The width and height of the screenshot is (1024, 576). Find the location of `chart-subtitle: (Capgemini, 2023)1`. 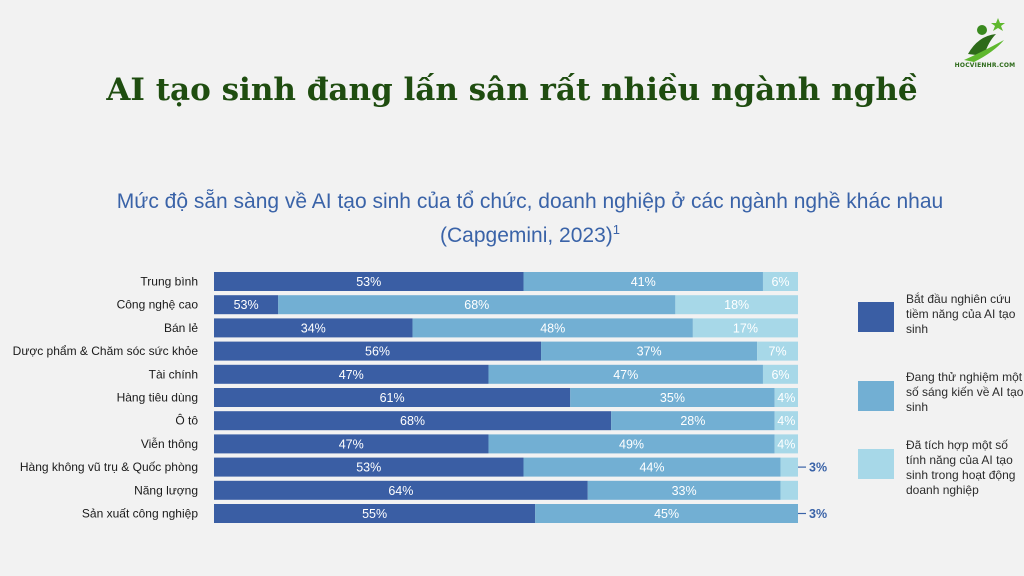

chart-subtitle: (Capgemini, 2023)1 is located at coordinates (530, 233).